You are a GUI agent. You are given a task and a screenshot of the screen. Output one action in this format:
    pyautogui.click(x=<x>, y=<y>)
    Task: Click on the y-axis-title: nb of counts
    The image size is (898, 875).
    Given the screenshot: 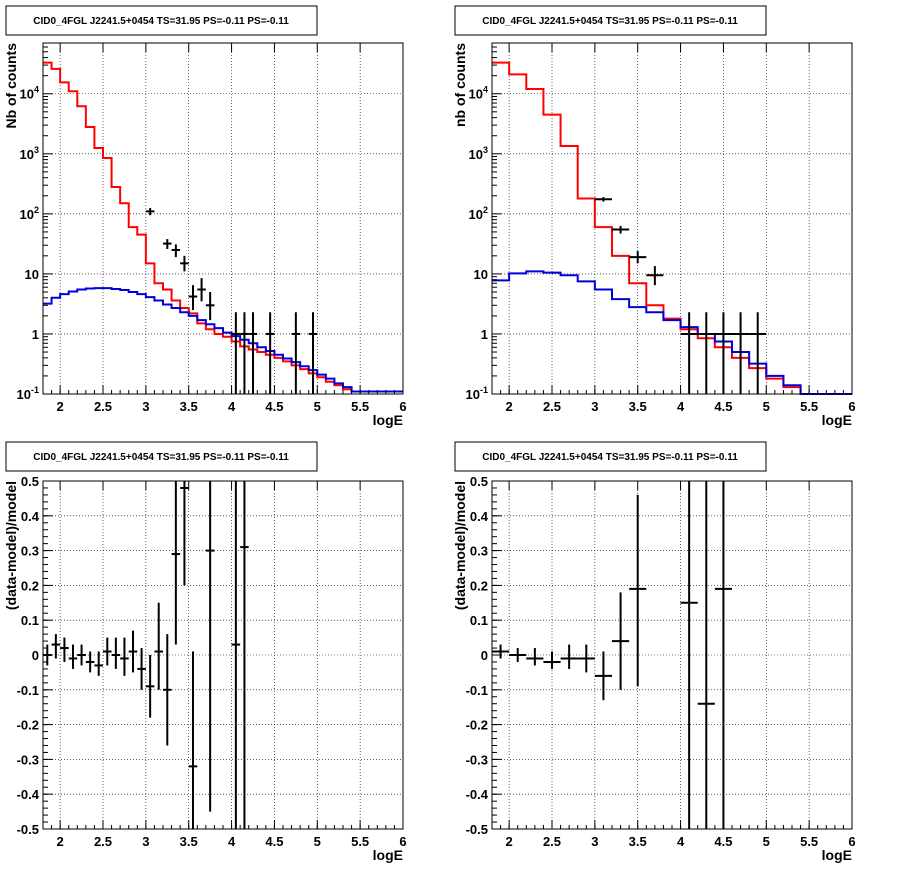 What is the action you would take?
    pyautogui.click(x=460, y=85)
    